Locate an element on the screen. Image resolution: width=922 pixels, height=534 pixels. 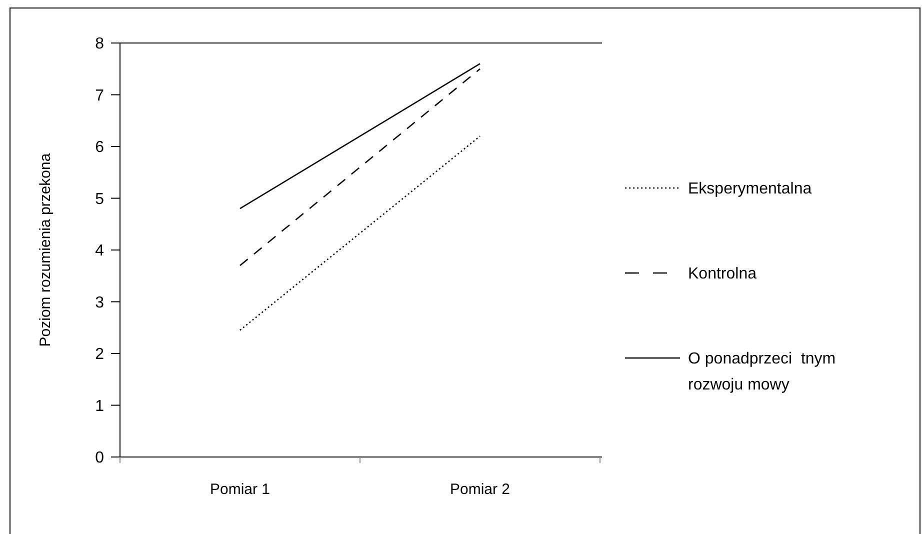
y-tick-label: 8 is located at coordinates (99, 44).